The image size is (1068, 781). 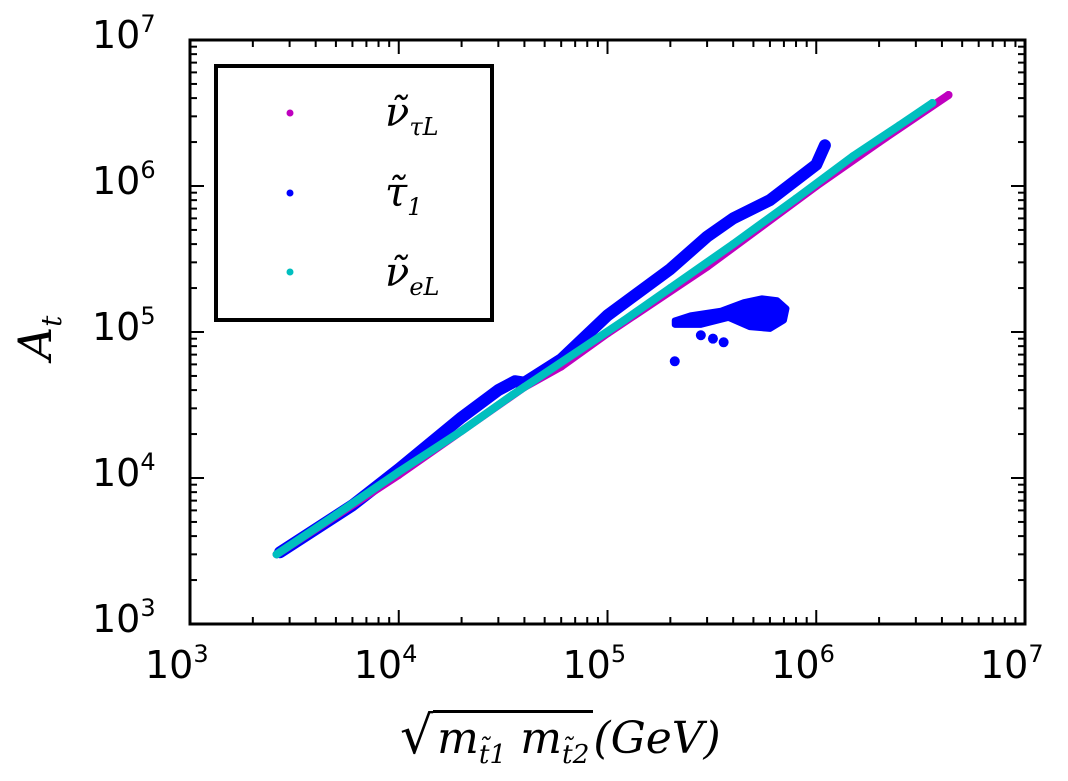 I want to click on x-tick-label: 104, so click(x=385, y=663).